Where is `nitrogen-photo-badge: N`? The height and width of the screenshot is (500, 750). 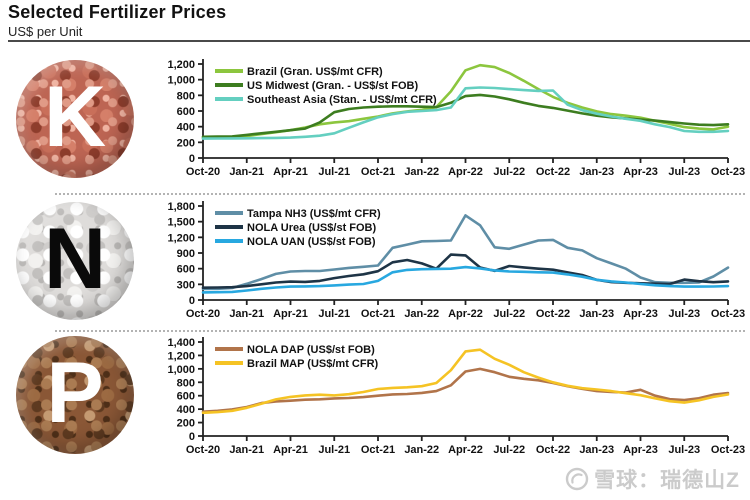 nitrogen-photo-badge: N is located at coordinates (75, 261).